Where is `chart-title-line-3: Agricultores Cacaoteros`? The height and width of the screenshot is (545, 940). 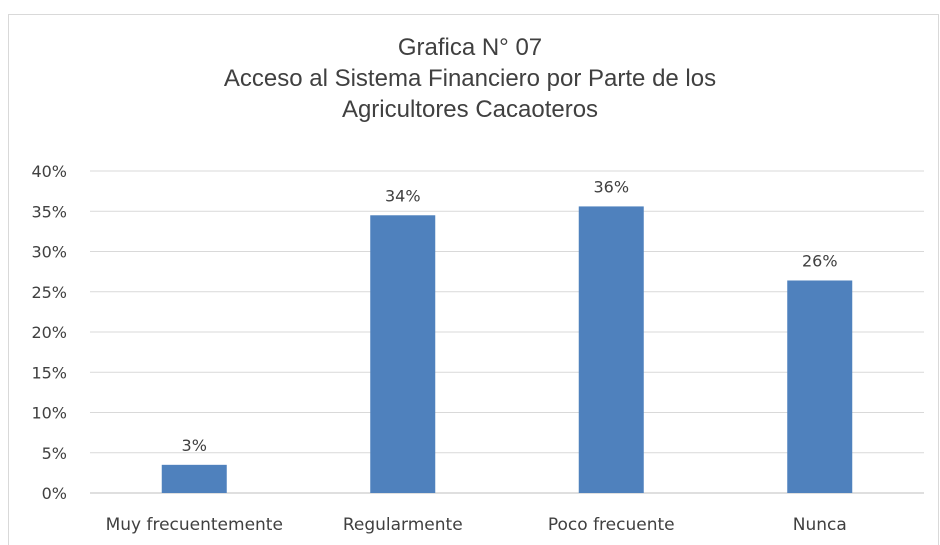 chart-title-line-3: Agricultores Cacaoteros is located at coordinates (470, 109).